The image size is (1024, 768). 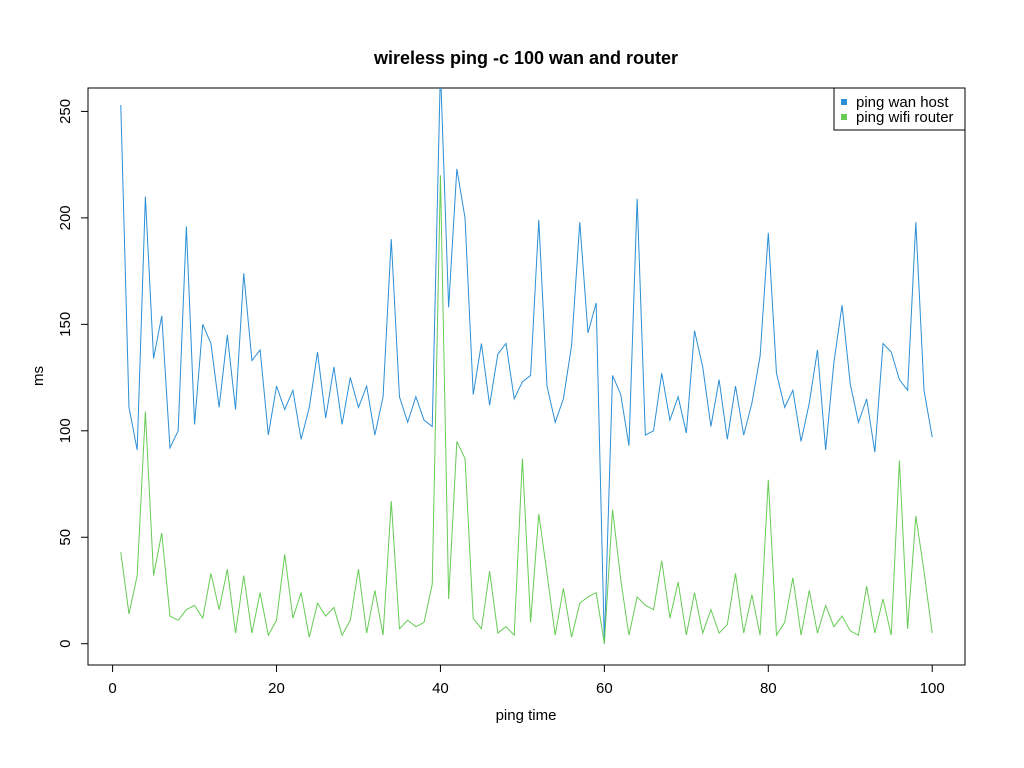 What do you see at coordinates (65, 217) in the screenshot?
I see `y-tick-label: 200` at bounding box center [65, 217].